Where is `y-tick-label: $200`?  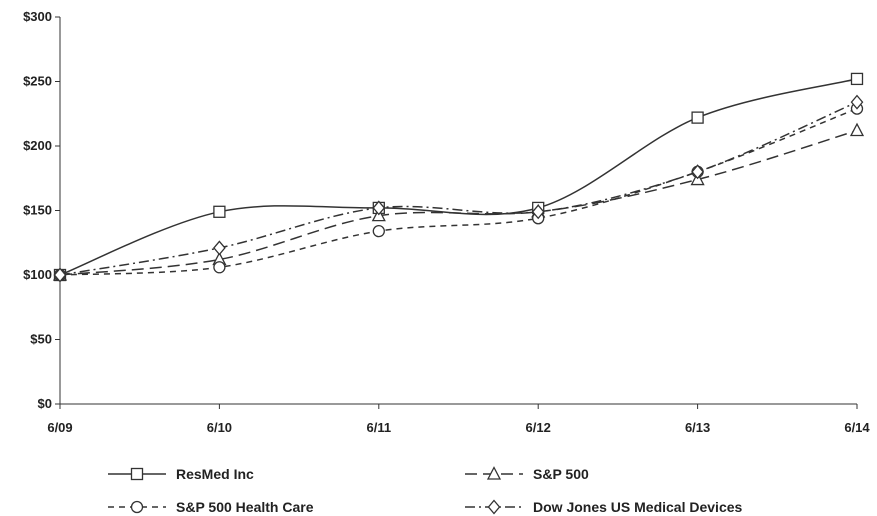 y-tick-label: $200 is located at coordinates (37, 145).